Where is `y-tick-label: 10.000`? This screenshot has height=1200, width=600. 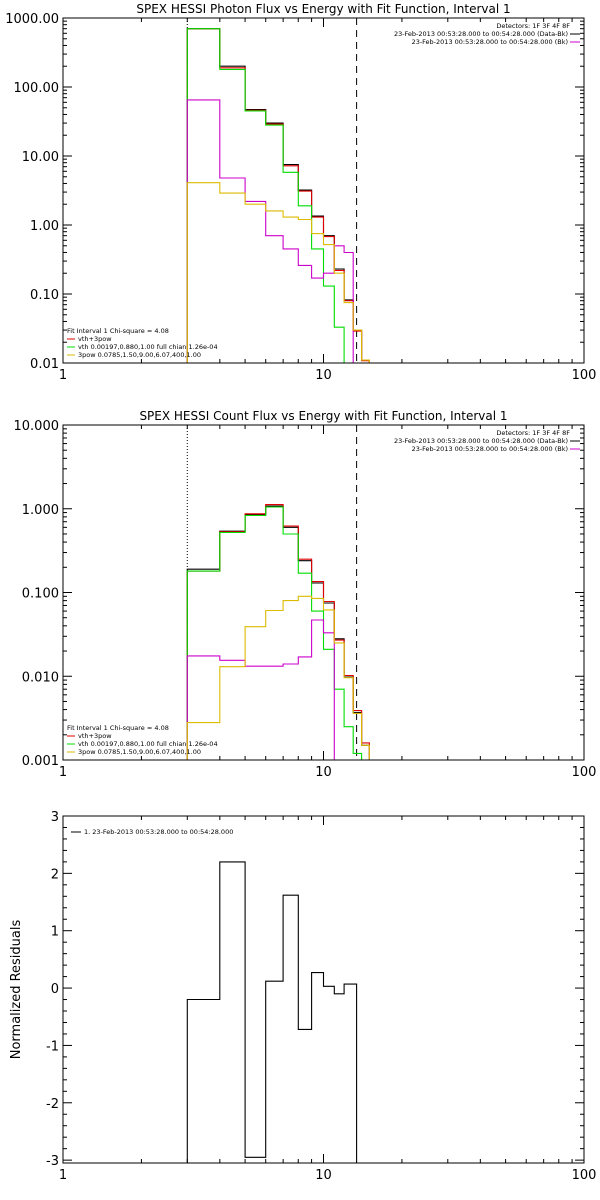 y-tick-label: 10.000 is located at coordinates (37, 426).